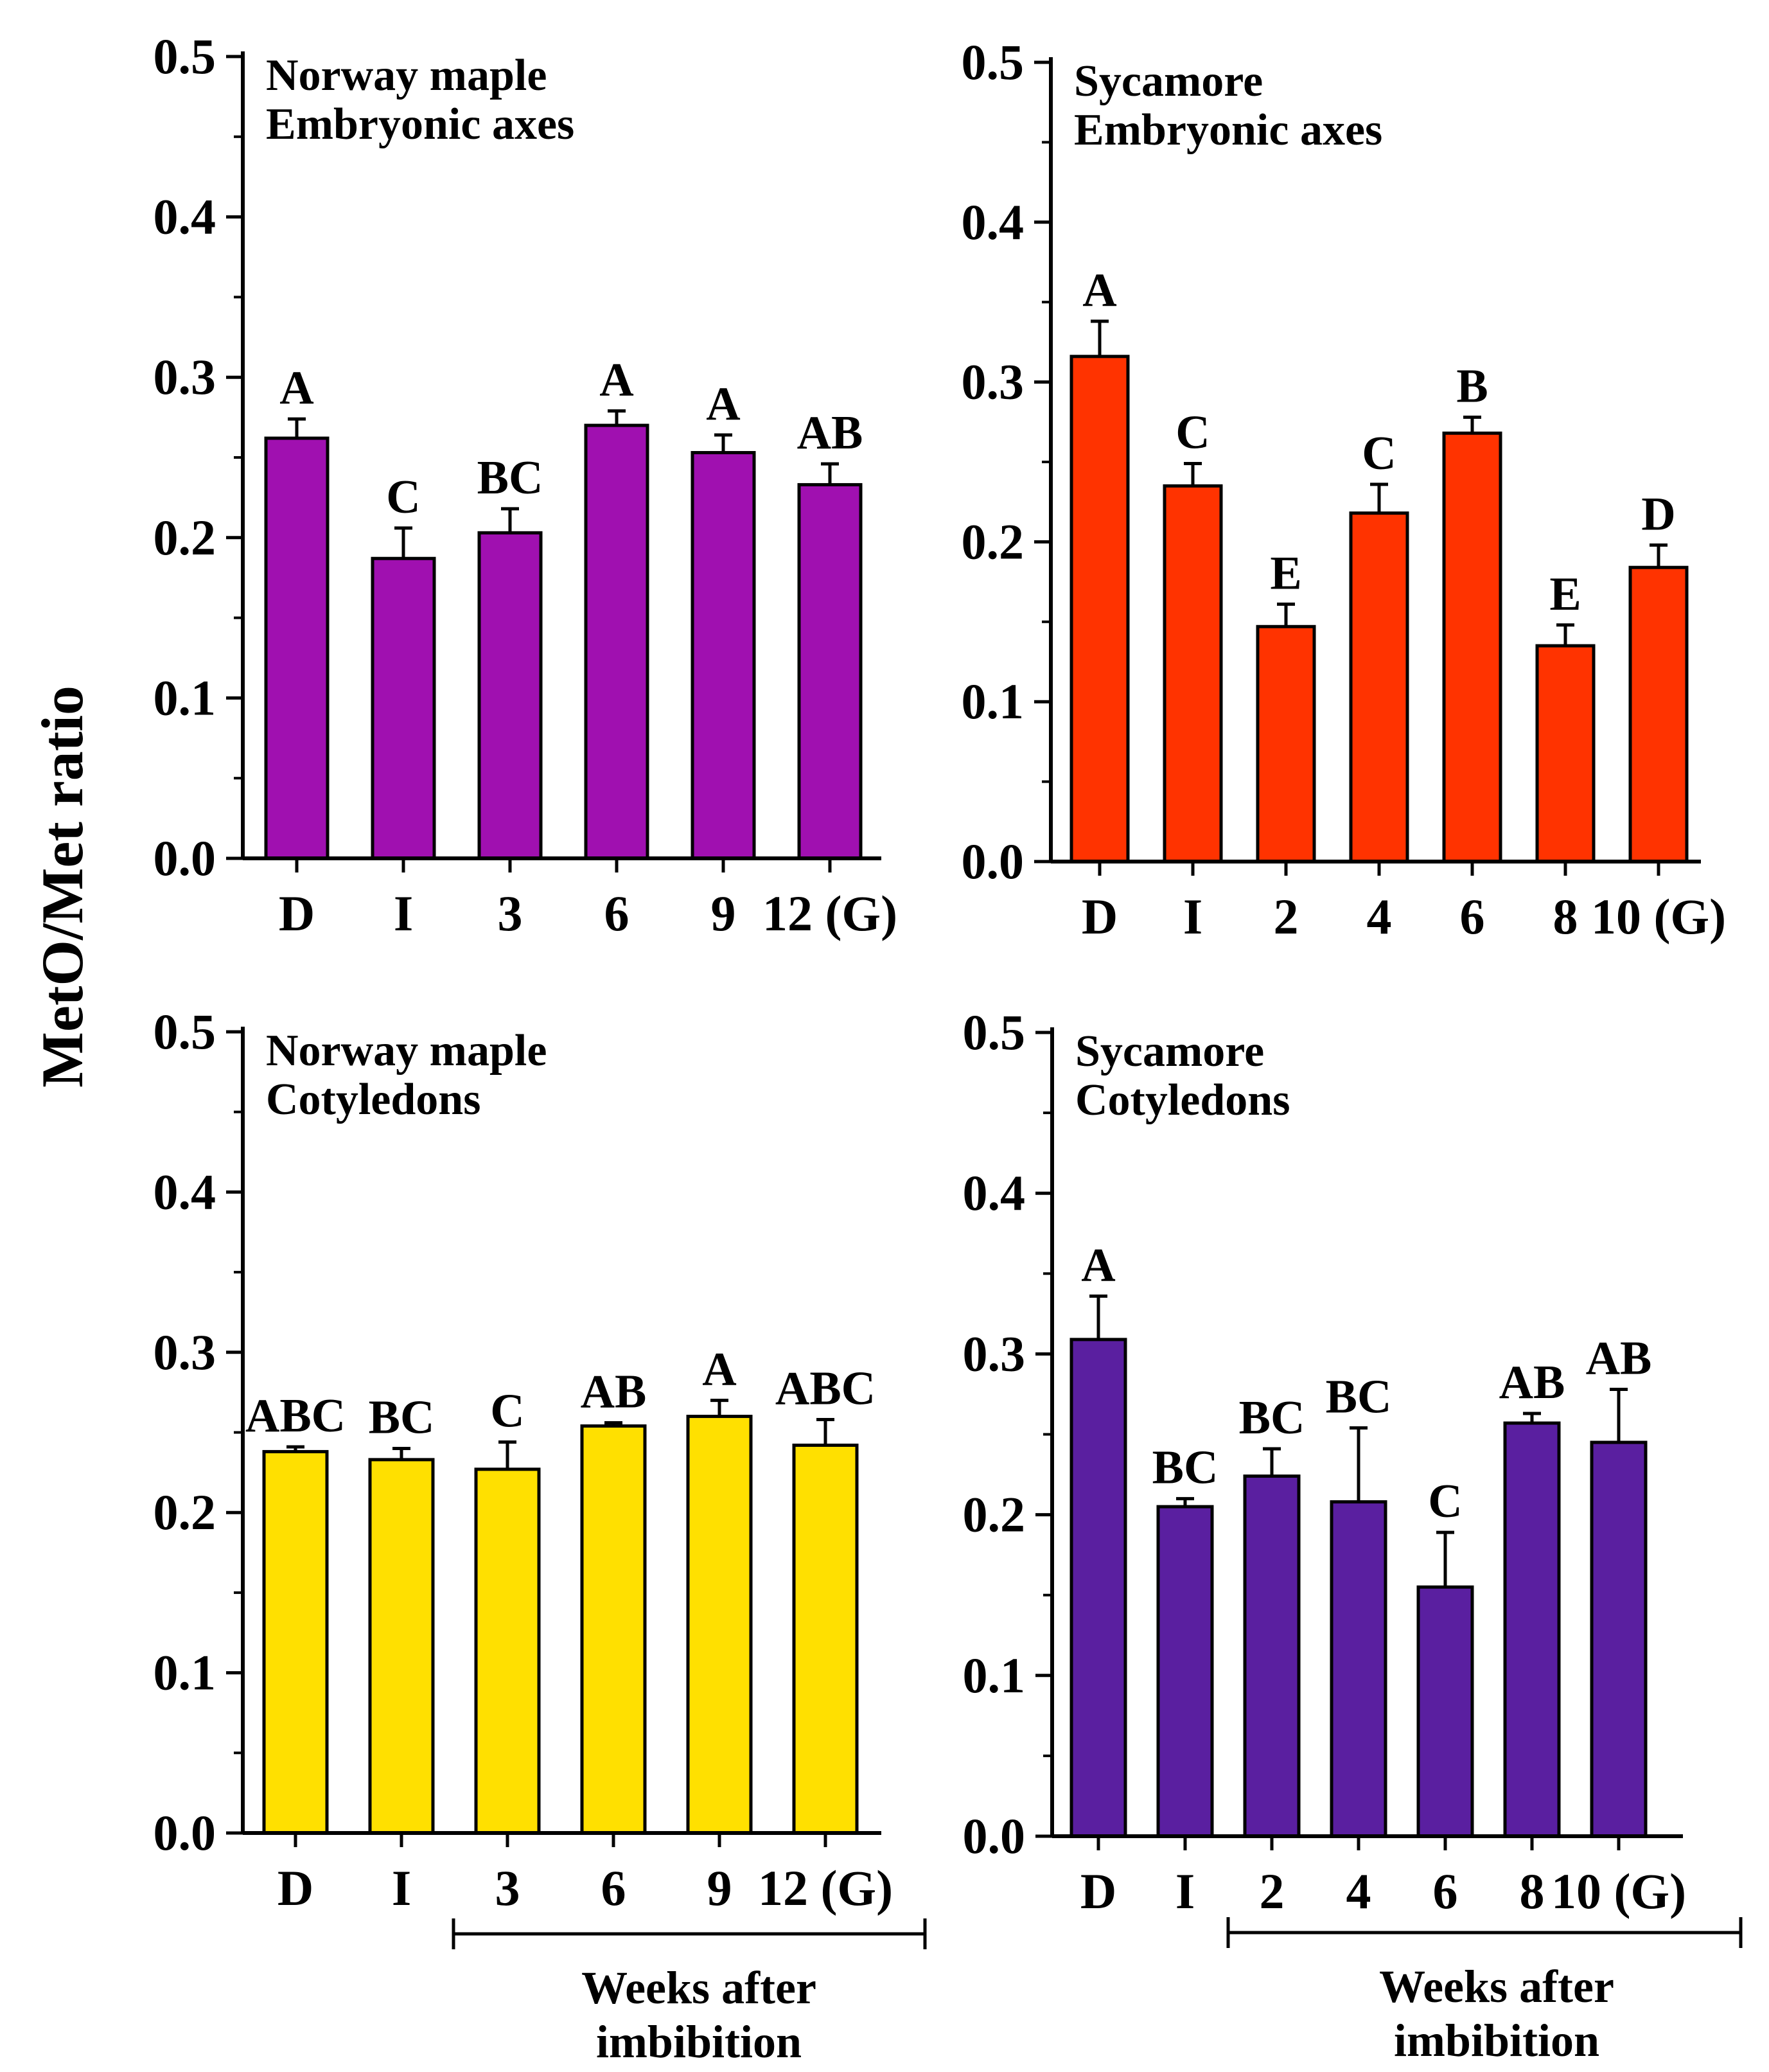 The width and height of the screenshot is (1769, 2072). What do you see at coordinates (1658, 514) in the screenshot?
I see `significance-label: D` at bounding box center [1658, 514].